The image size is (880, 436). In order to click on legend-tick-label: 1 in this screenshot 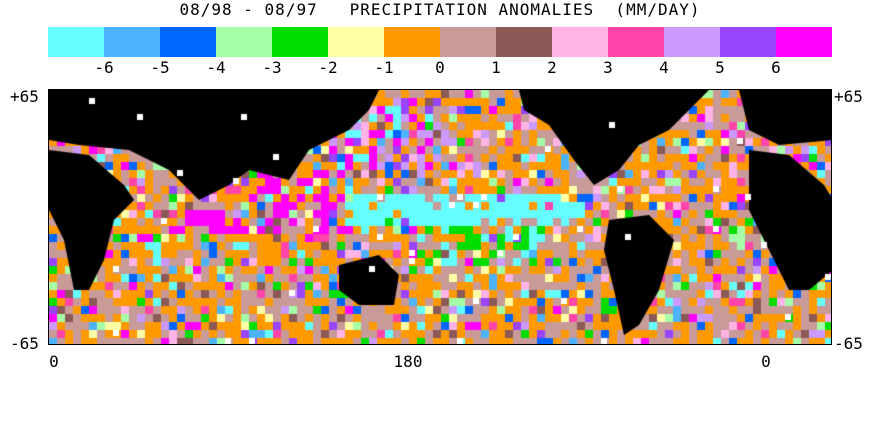, I will do `click(496, 67)`.